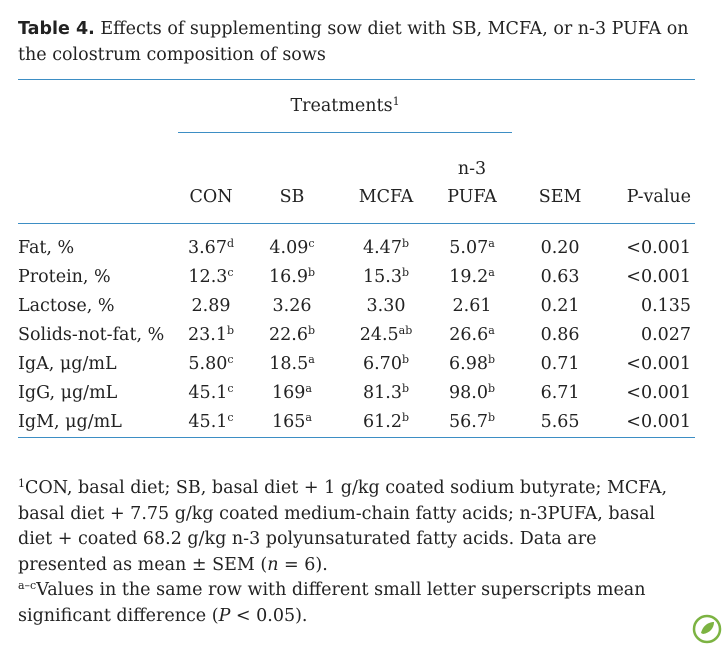 Image resolution: width=727 pixels, height=648 pixels. What do you see at coordinates (56, 29) in the screenshot?
I see `caption-label: Table 4.` at bounding box center [56, 29].